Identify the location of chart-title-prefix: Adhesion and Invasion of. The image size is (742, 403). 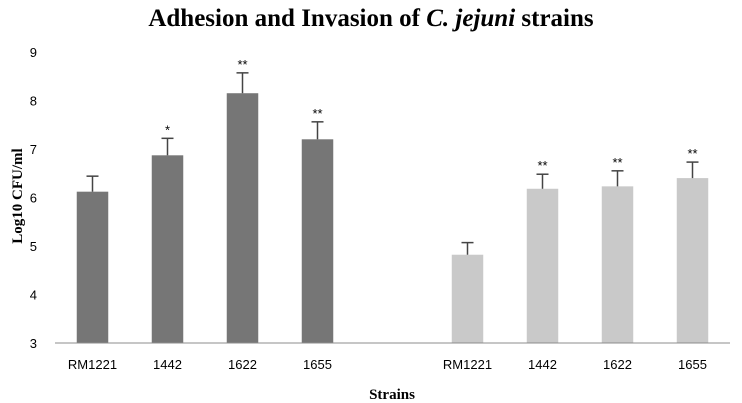
(287, 18).